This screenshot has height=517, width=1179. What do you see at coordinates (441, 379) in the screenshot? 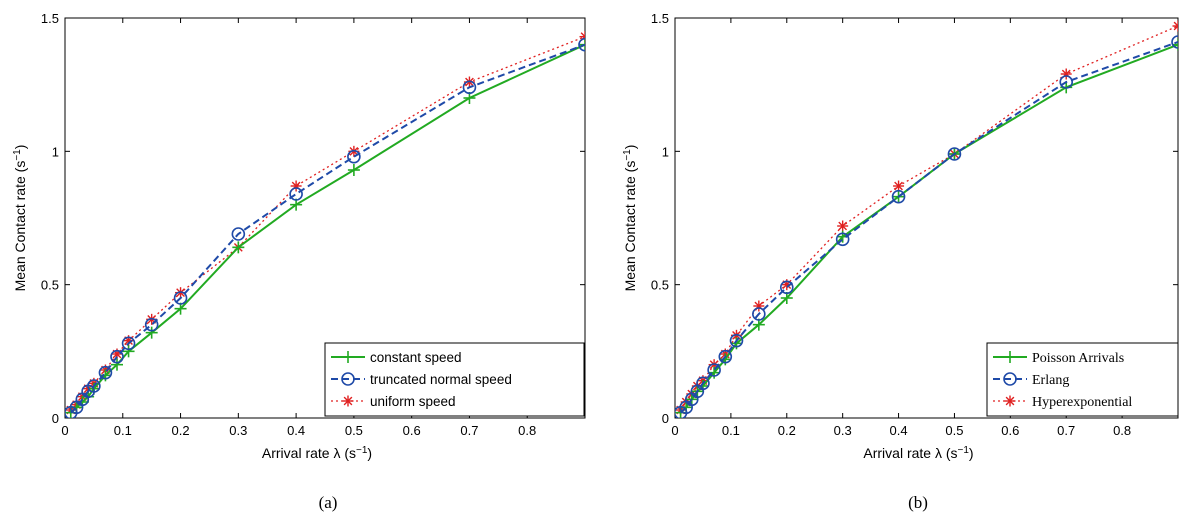
I see `legend-label: truncated normal speed` at bounding box center [441, 379].